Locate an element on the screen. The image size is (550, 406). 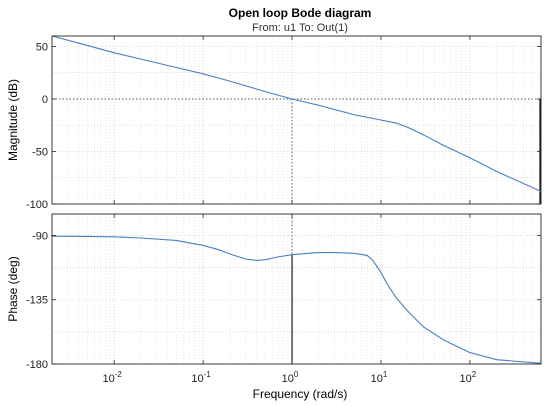
chart-title: Open loop Bode diagram is located at coordinates (300, 13).